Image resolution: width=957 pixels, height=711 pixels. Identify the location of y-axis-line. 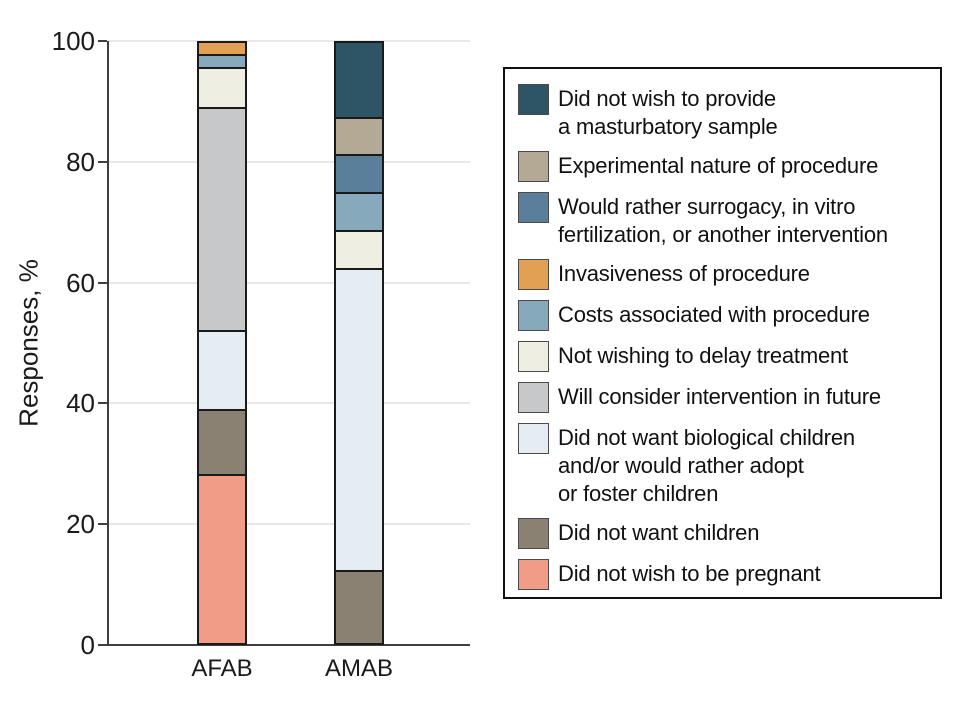
(107, 343).